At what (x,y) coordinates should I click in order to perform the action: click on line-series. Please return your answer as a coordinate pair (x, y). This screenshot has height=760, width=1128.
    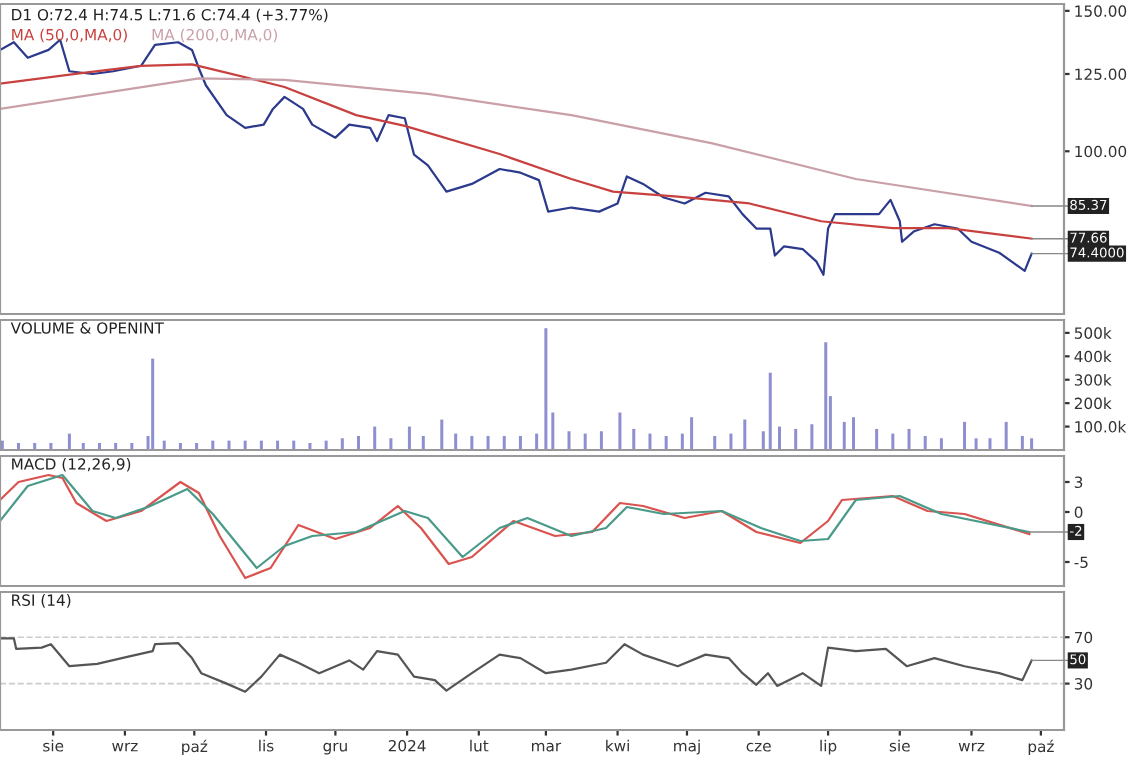
    Looking at the image, I should click on (516, 665).